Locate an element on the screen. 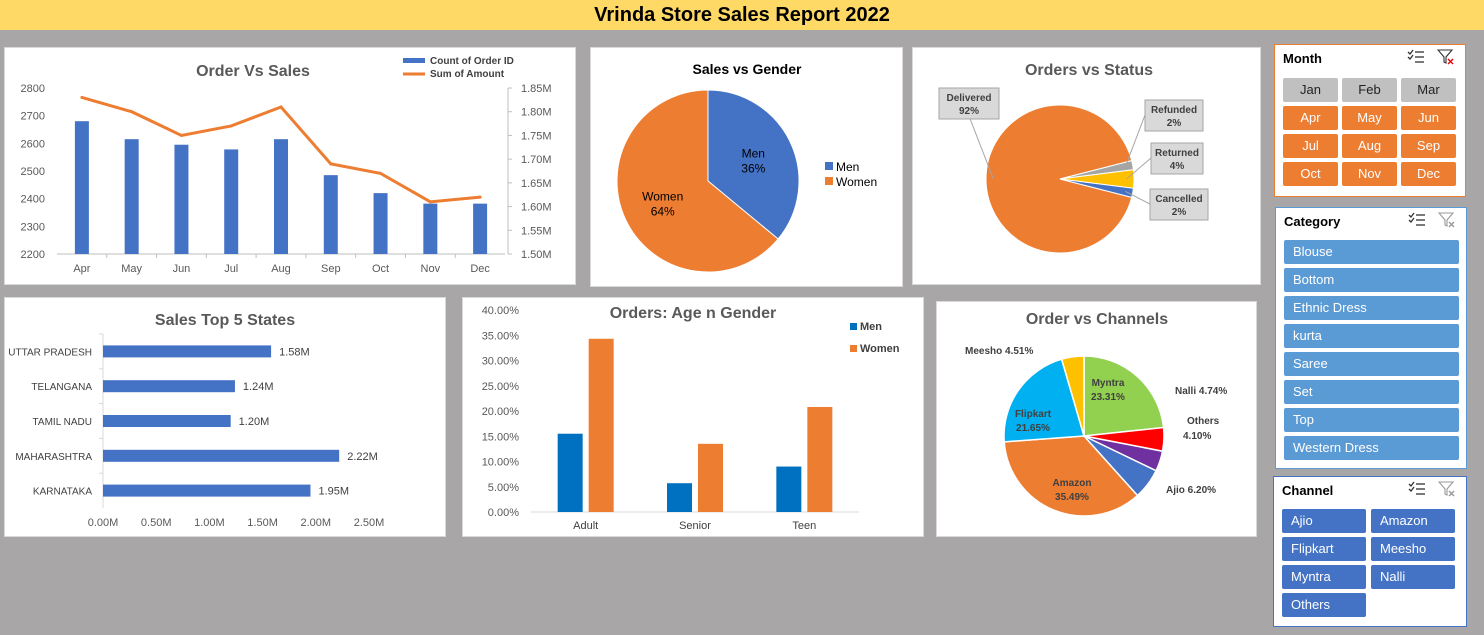  line-point is located at coordinates (381, 173).